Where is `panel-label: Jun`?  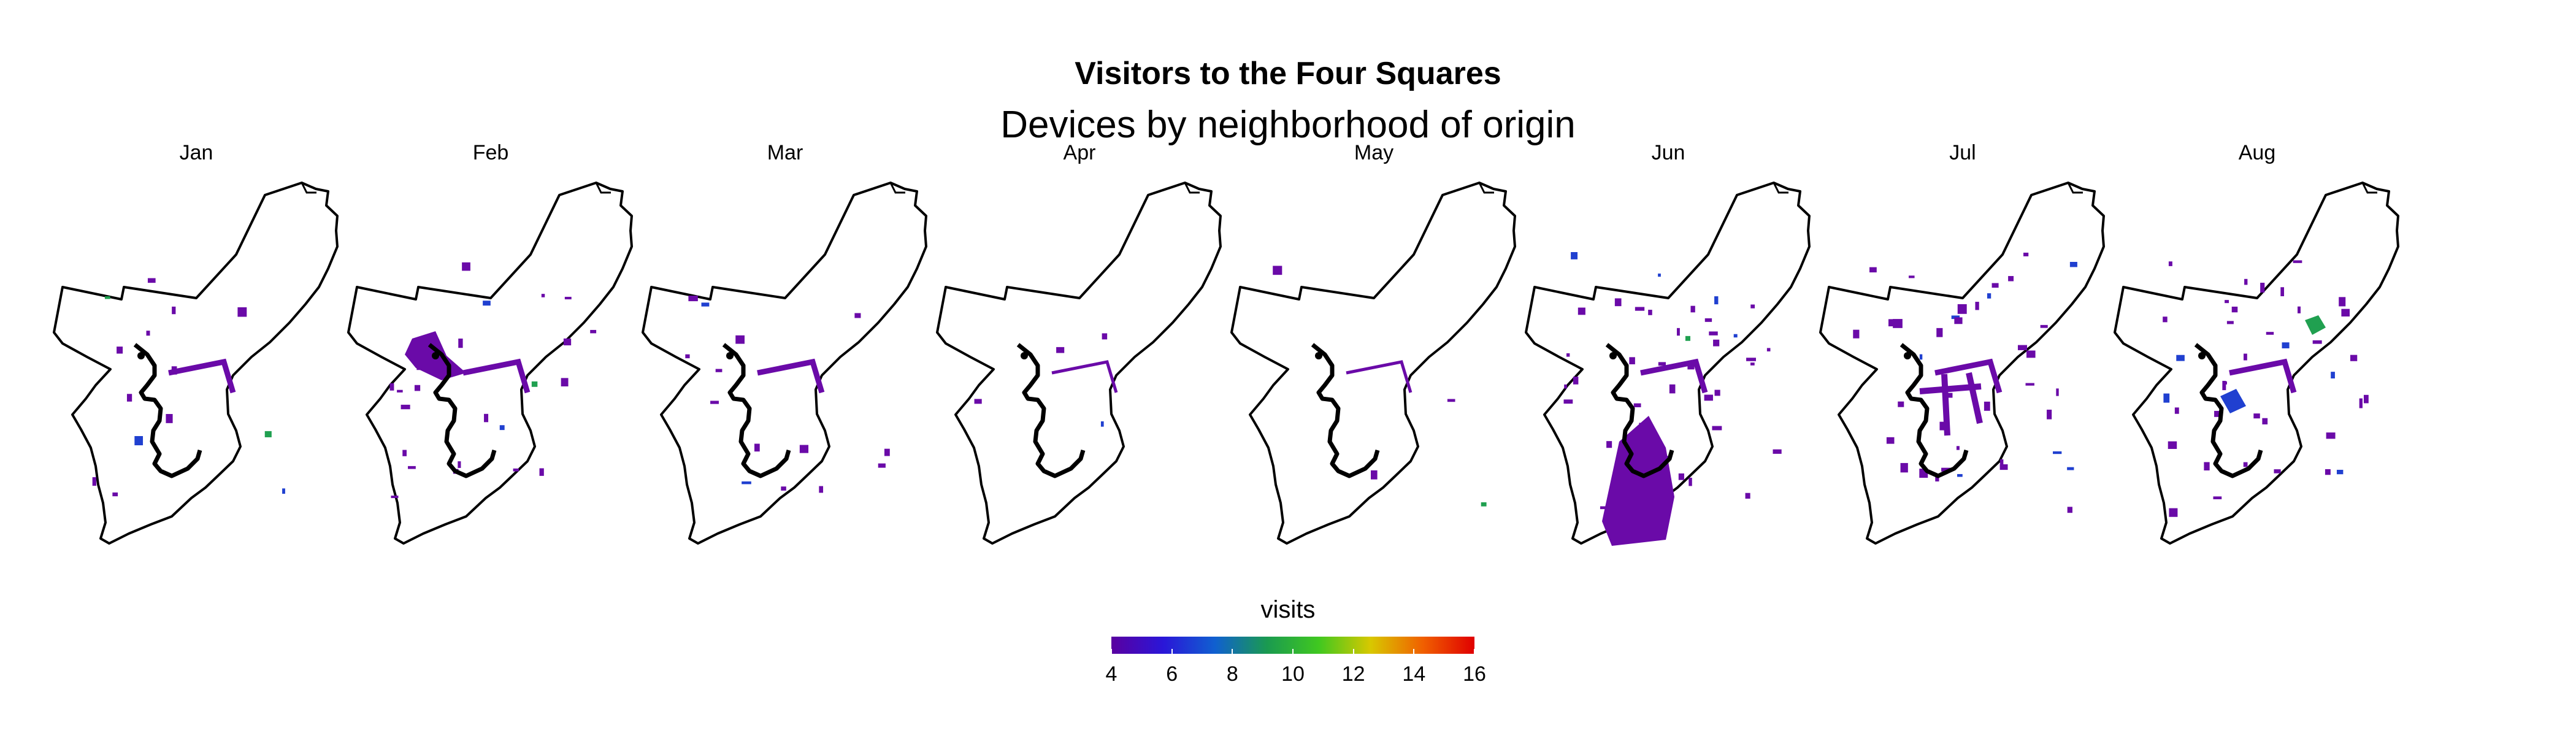 panel-label: Jun is located at coordinates (1668, 152).